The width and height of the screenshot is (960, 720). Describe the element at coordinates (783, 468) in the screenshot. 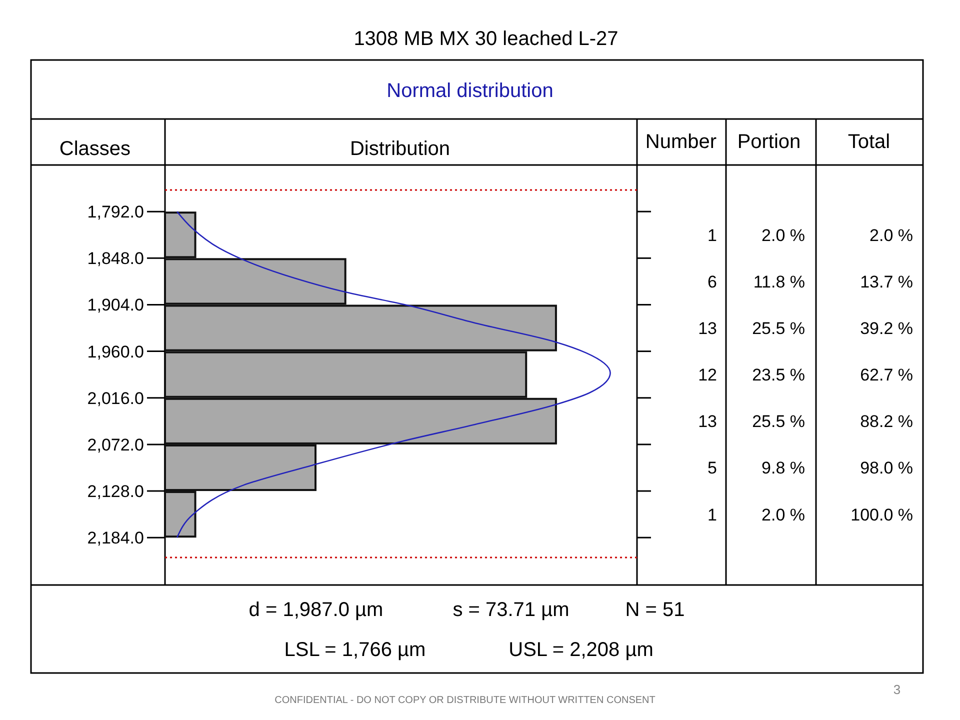

I see `text: 9.8 %` at that location.